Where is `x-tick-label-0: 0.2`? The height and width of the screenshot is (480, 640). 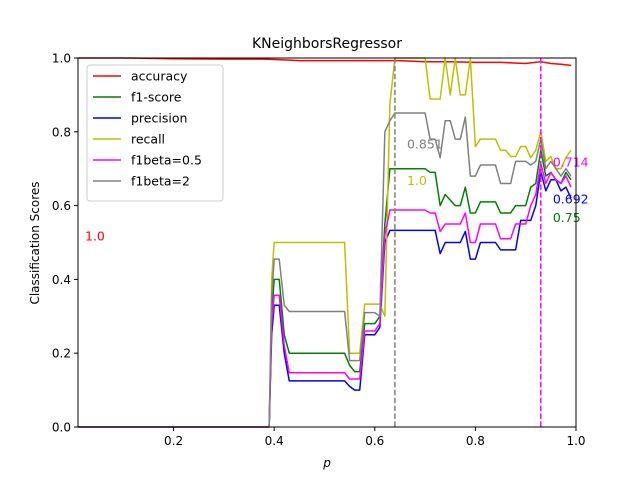 x-tick-label-0: 0.2 is located at coordinates (173, 441).